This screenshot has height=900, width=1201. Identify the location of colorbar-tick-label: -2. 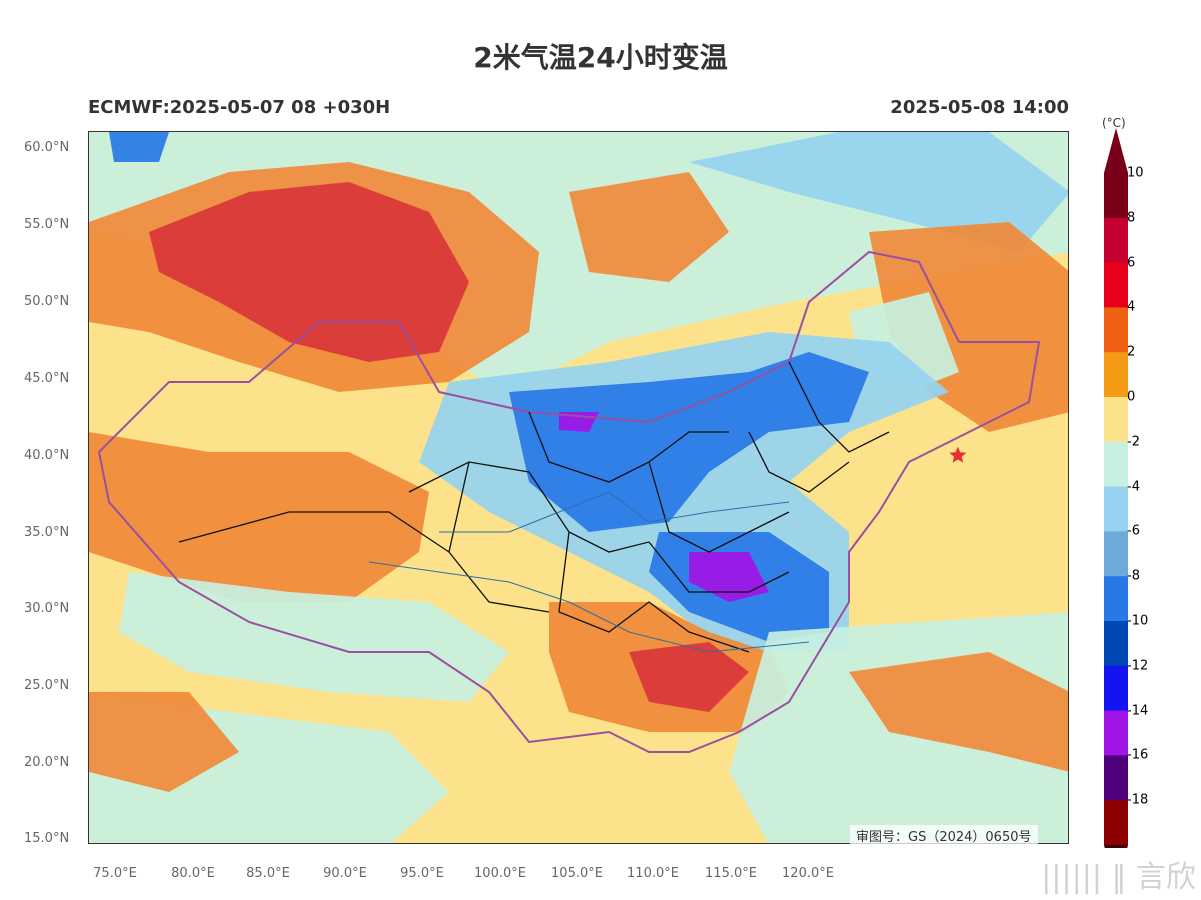
(1133, 442).